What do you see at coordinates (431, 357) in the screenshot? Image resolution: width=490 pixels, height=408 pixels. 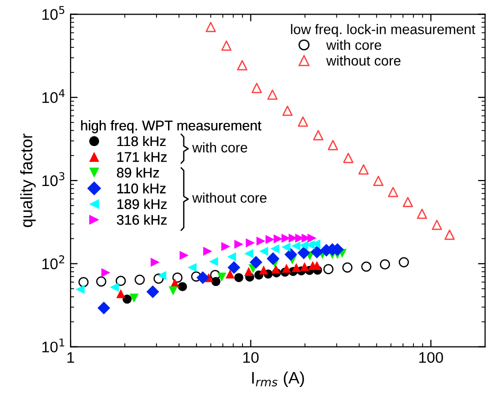 I see `x-tick-label: 100` at bounding box center [431, 357].